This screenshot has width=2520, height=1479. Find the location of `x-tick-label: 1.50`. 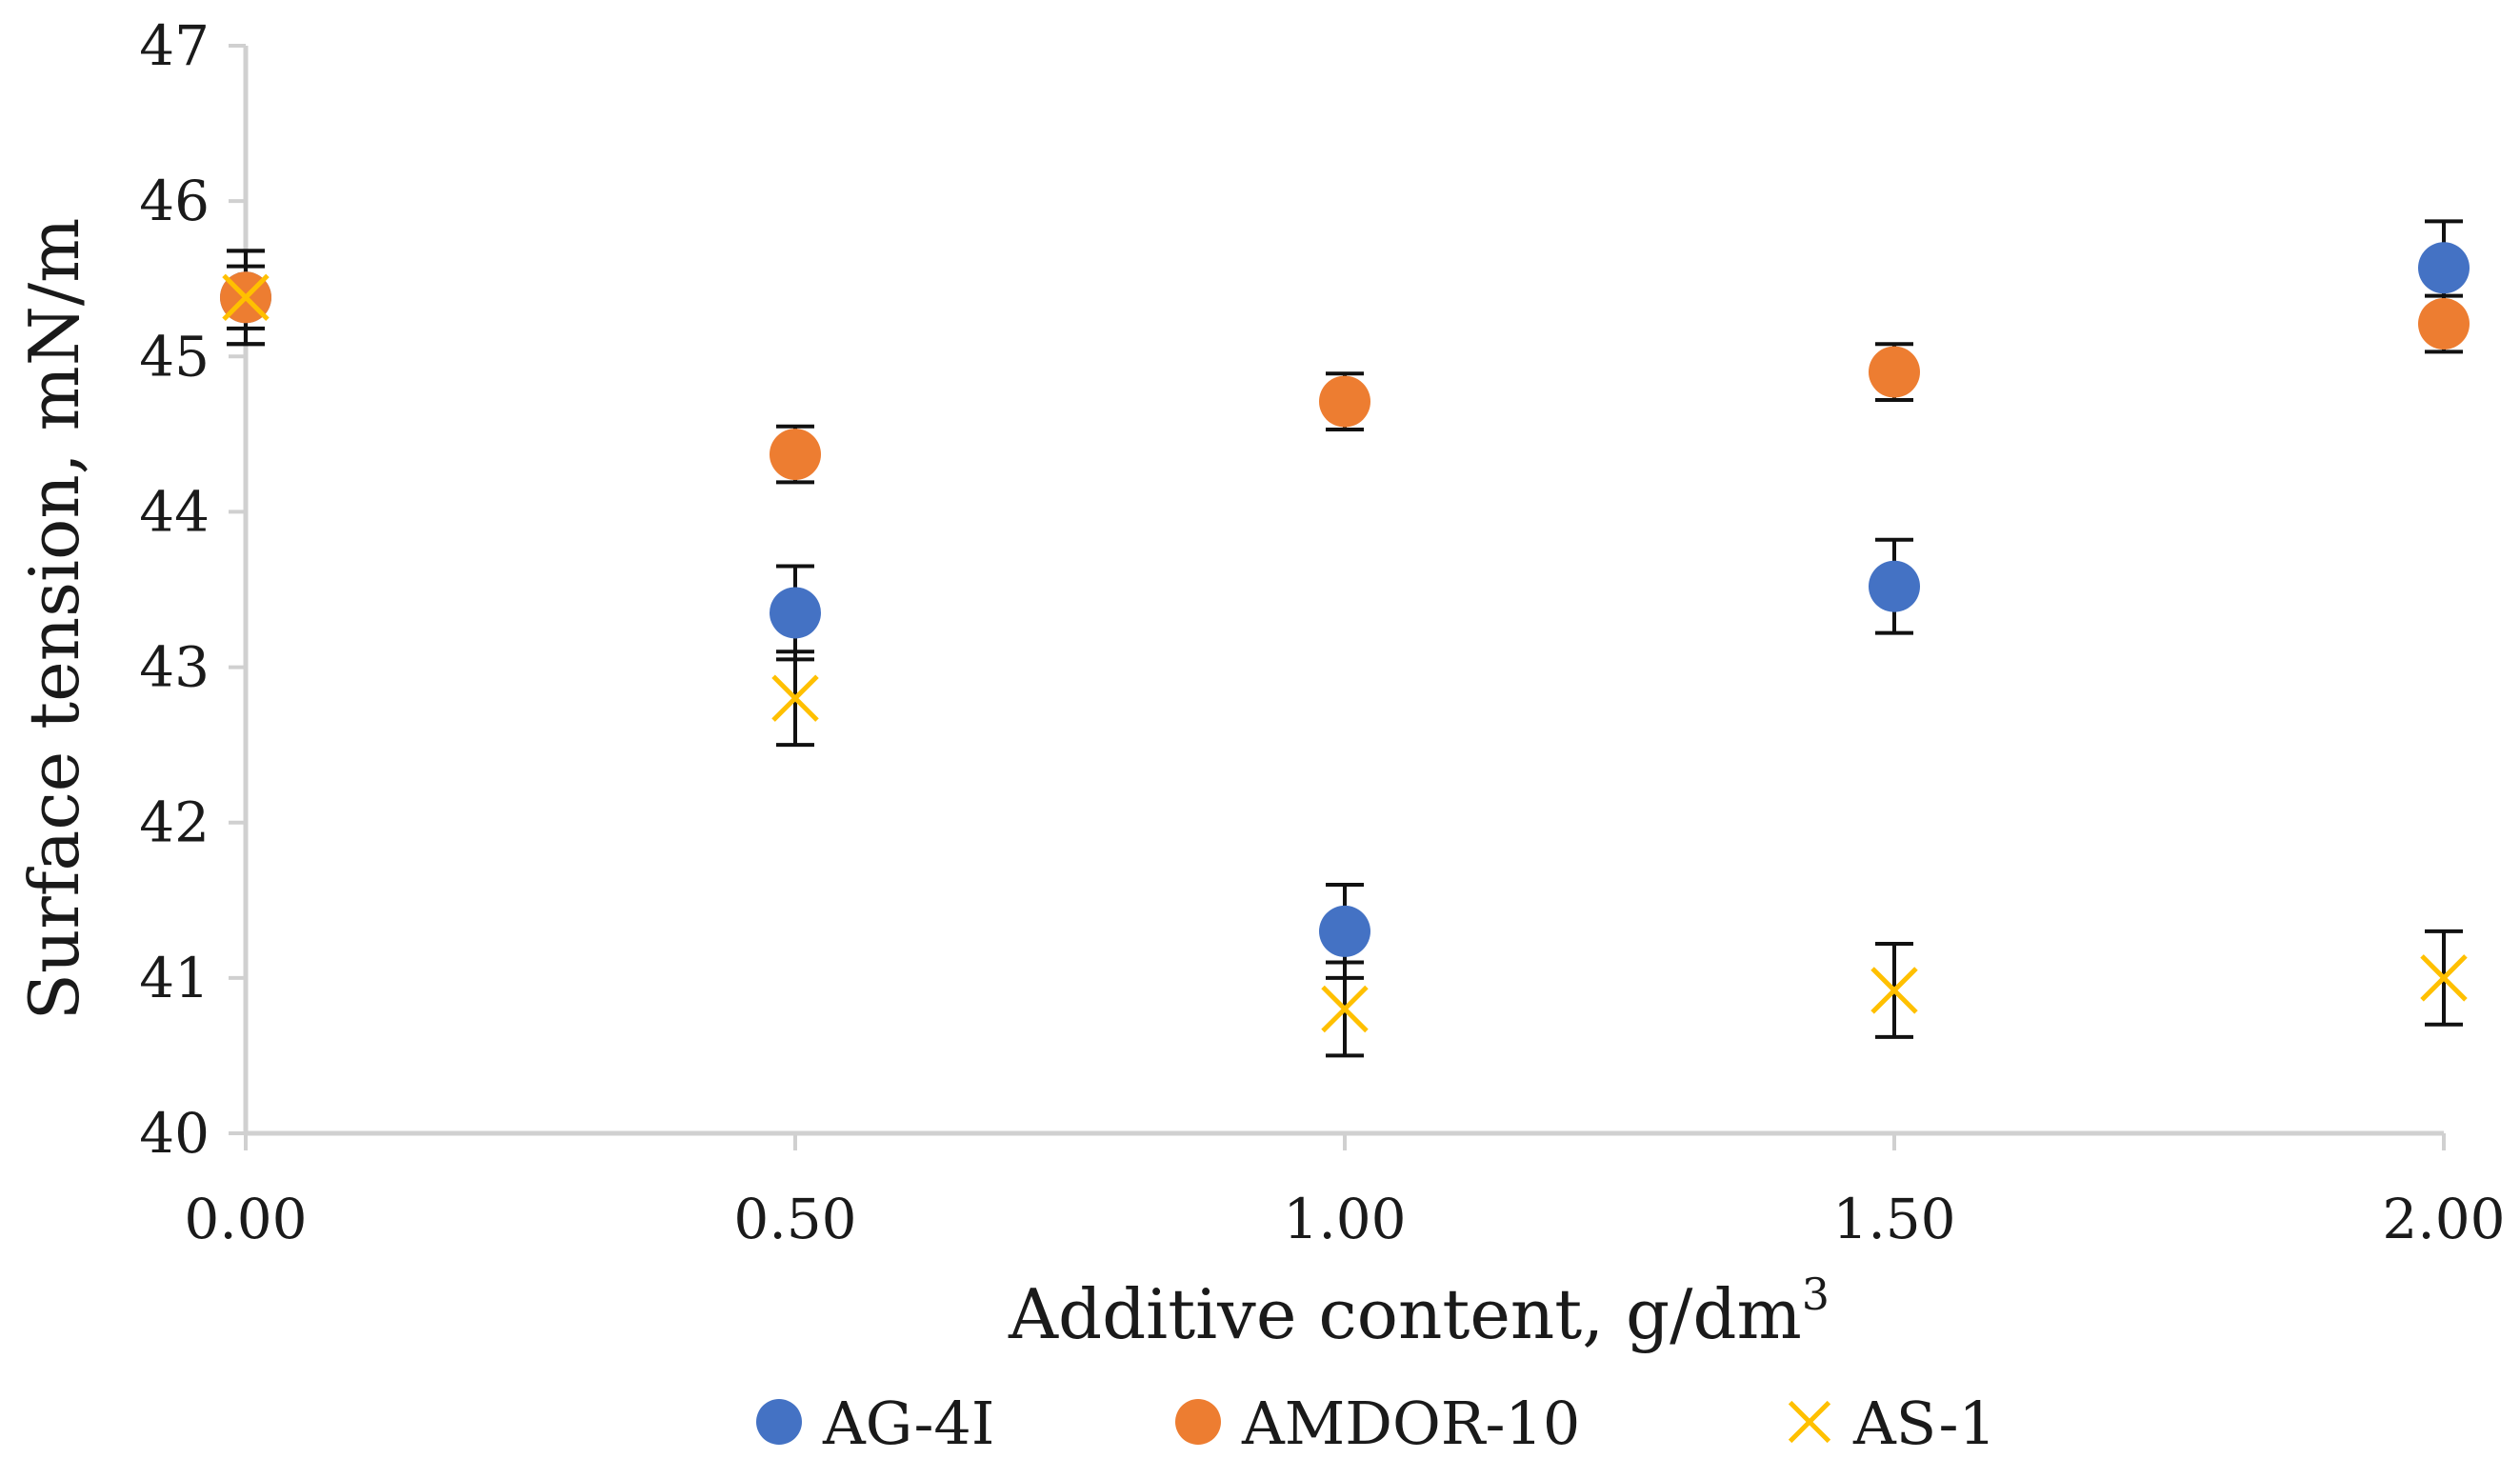

x-tick-label: 1.50 is located at coordinates (1893, 1219).